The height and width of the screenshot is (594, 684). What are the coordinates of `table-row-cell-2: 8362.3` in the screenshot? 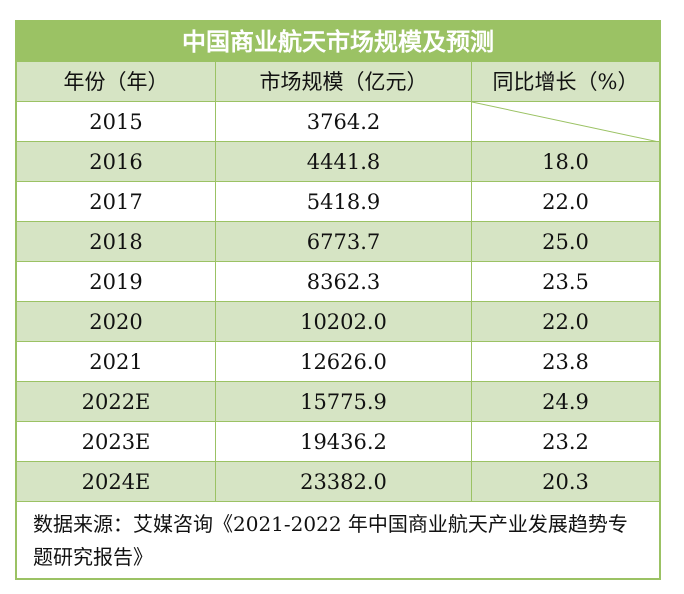 It's located at (344, 281).